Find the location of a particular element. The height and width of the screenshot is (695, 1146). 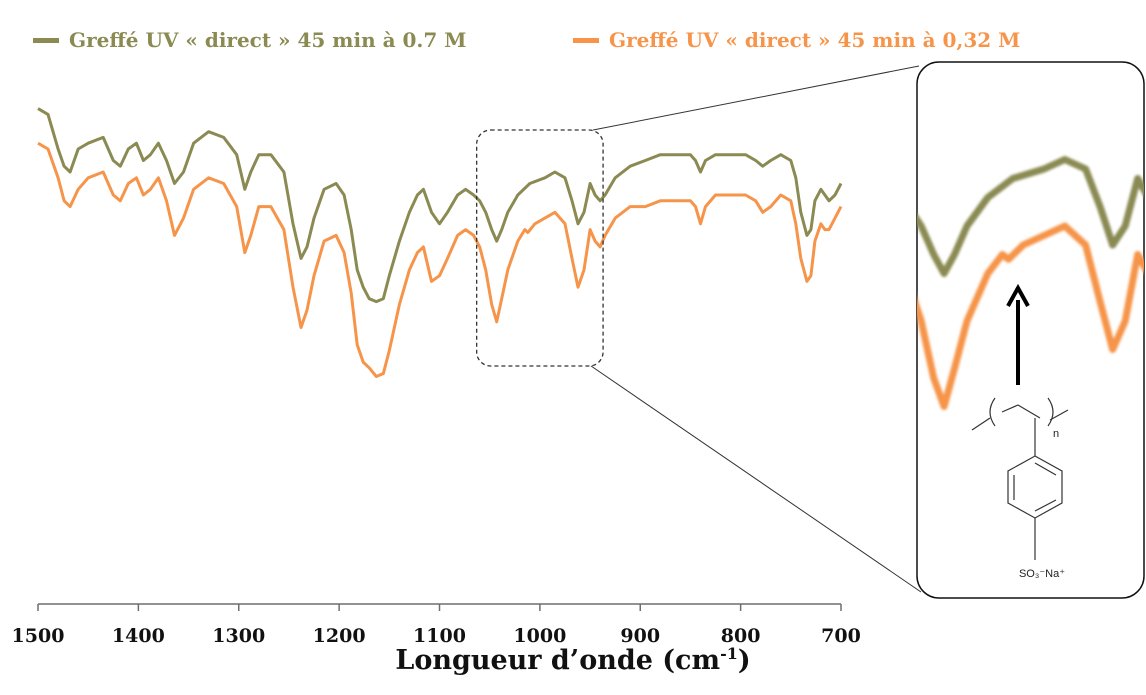

inset-plot is located at coordinates (1030, 283).